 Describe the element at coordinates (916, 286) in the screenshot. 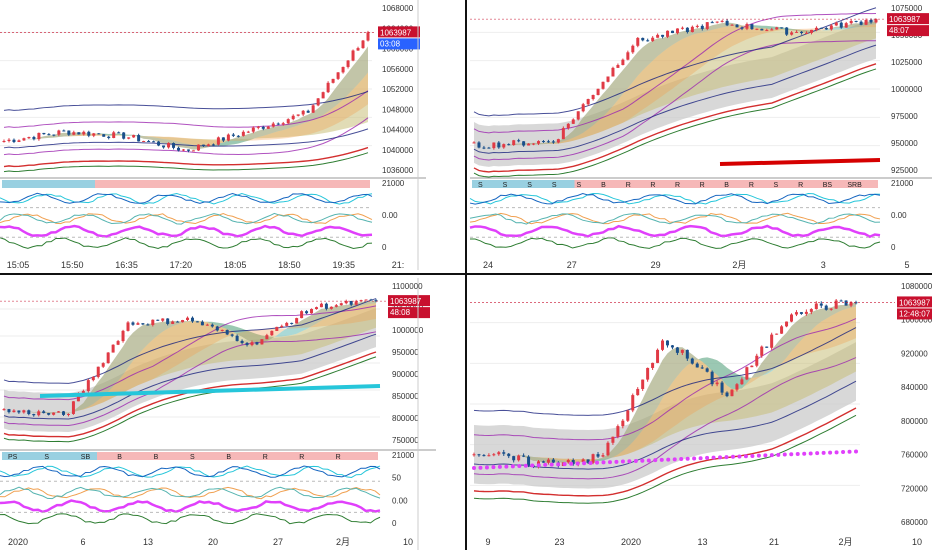

I see `price-axis-label: 1080000` at that location.